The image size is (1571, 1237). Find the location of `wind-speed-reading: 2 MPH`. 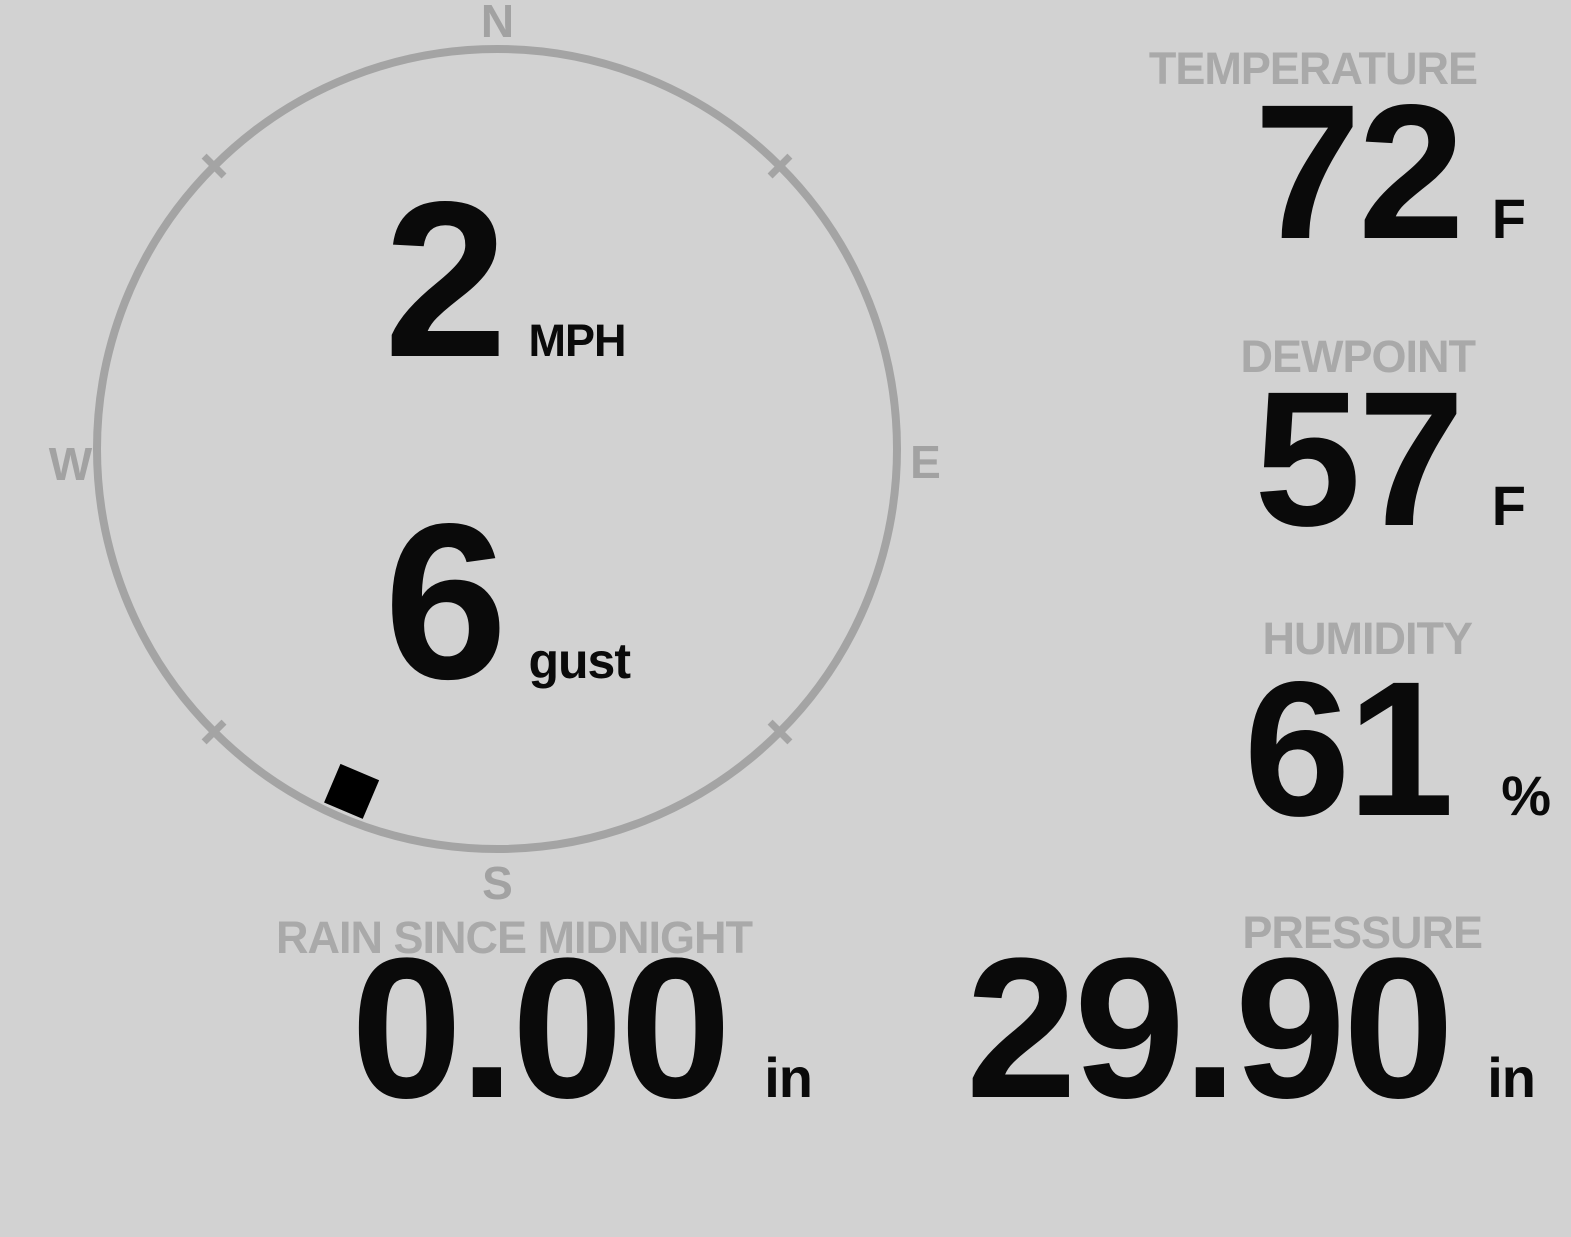

wind-speed-reading: 2 MPH is located at coordinates (505, 280).